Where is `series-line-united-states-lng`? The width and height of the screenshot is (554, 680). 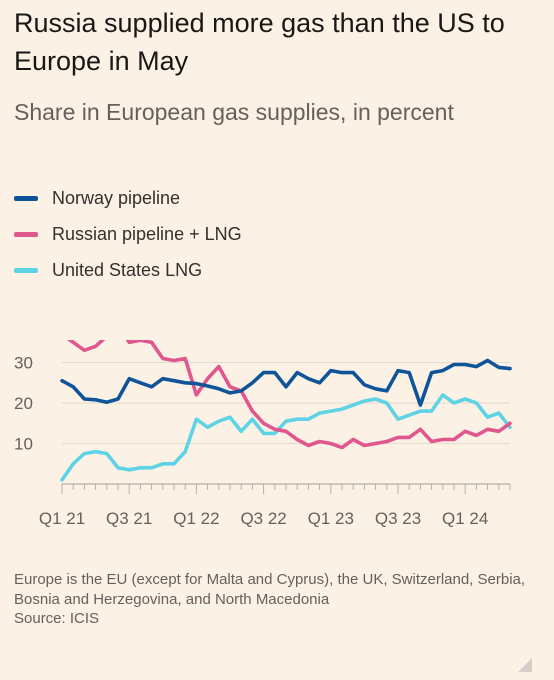
series-line-united-states-lng is located at coordinates (286, 437).